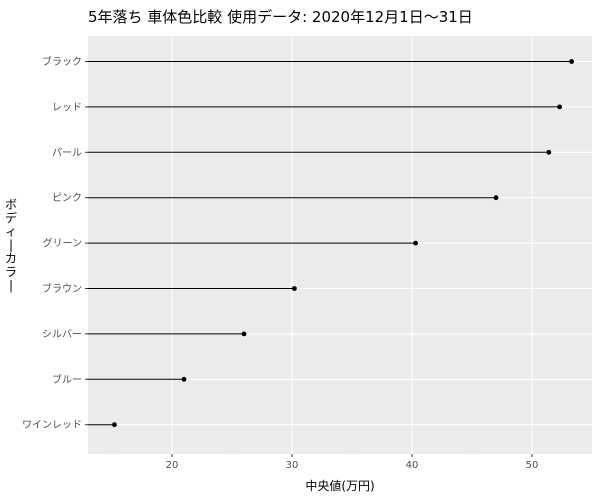 Image resolution: width=600 pixels, height=500 pixels. Describe the element at coordinates (11, 205) in the screenshot. I see `y-axis-title-char: ボ` at that location.